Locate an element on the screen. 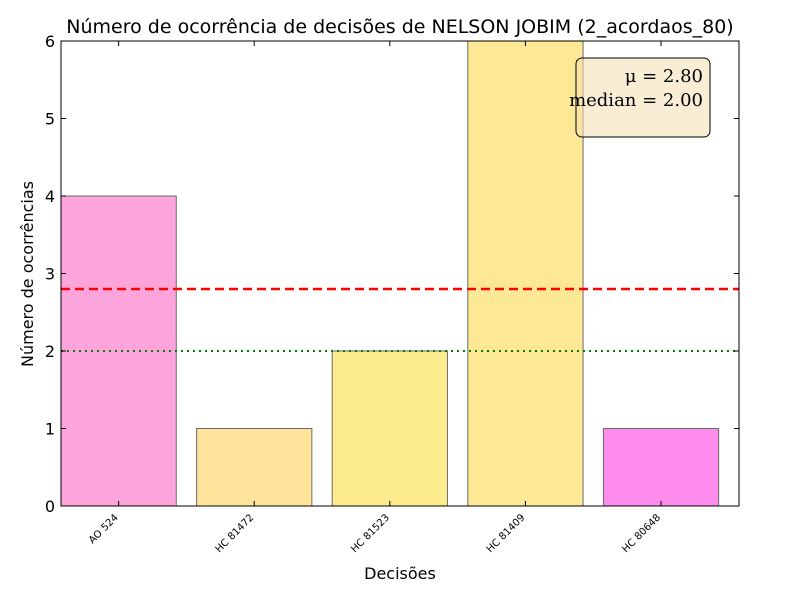 This screenshot has width=800, height=600. x-tick-labels: AO 524 HC 81472 HC 81523 HC 81409 HC 80648 is located at coordinates (375, 533).